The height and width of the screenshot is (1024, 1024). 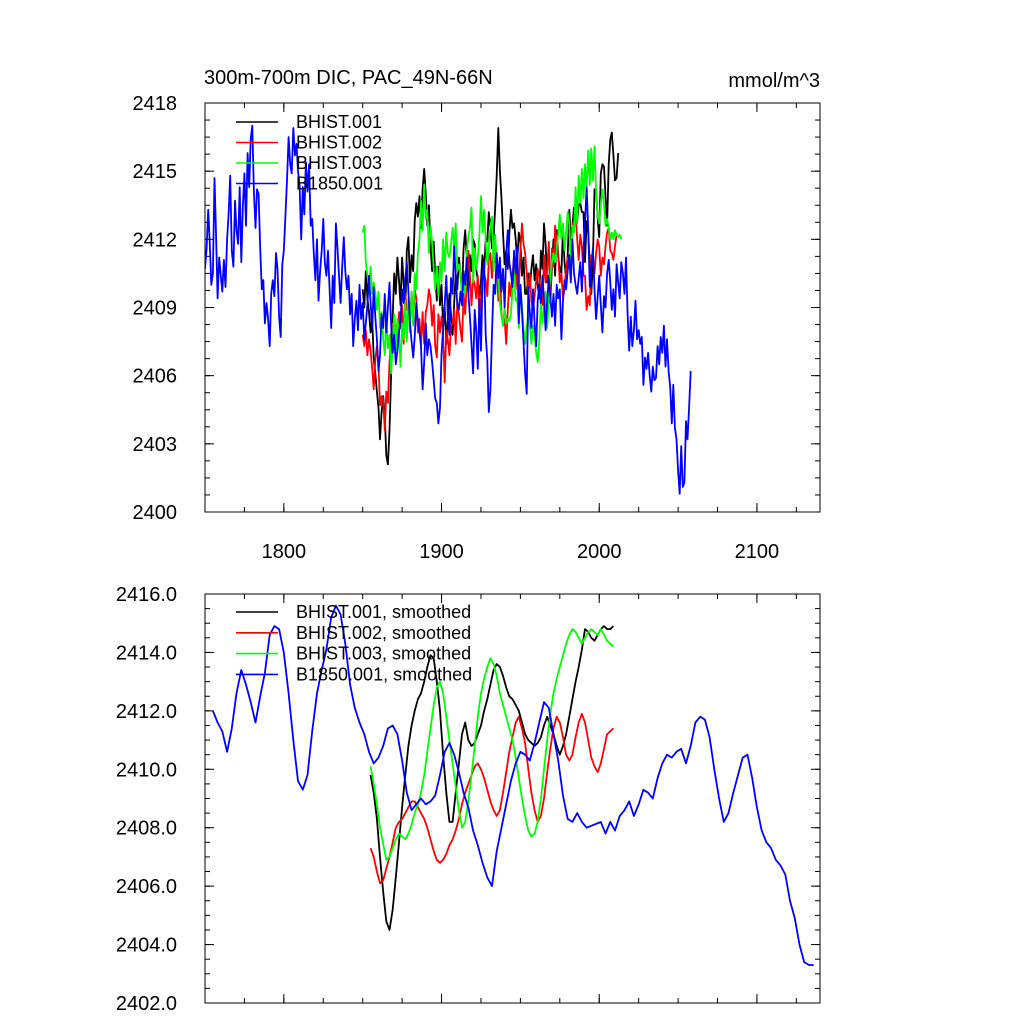 I want to click on x-tick-label: 2100, so click(x=757, y=552).